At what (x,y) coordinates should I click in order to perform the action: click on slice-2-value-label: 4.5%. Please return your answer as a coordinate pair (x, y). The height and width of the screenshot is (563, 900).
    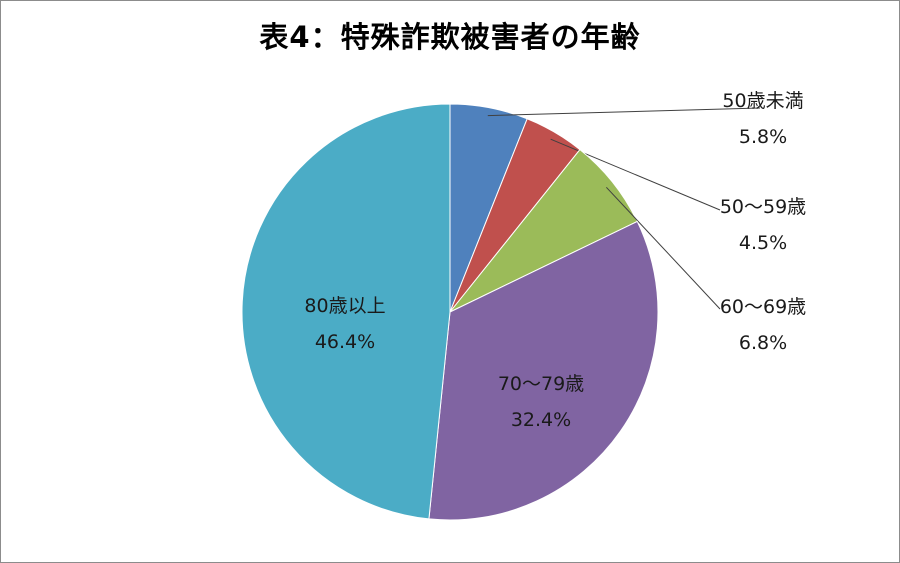
    Looking at the image, I should click on (763, 243).